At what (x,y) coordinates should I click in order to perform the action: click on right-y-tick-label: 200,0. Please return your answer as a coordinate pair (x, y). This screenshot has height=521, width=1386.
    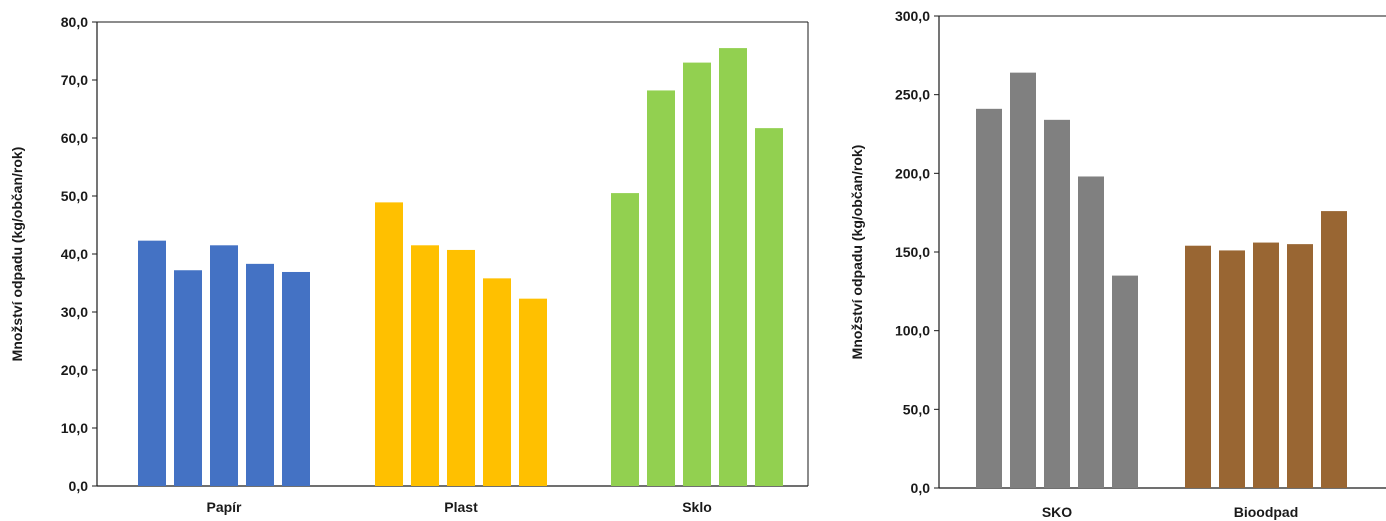
    Looking at the image, I should click on (912, 173).